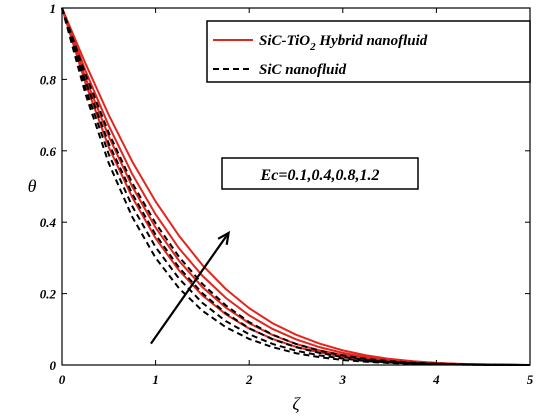 This screenshot has height=420, width=550. I want to click on ec-arrow-shaft, so click(190, 288).